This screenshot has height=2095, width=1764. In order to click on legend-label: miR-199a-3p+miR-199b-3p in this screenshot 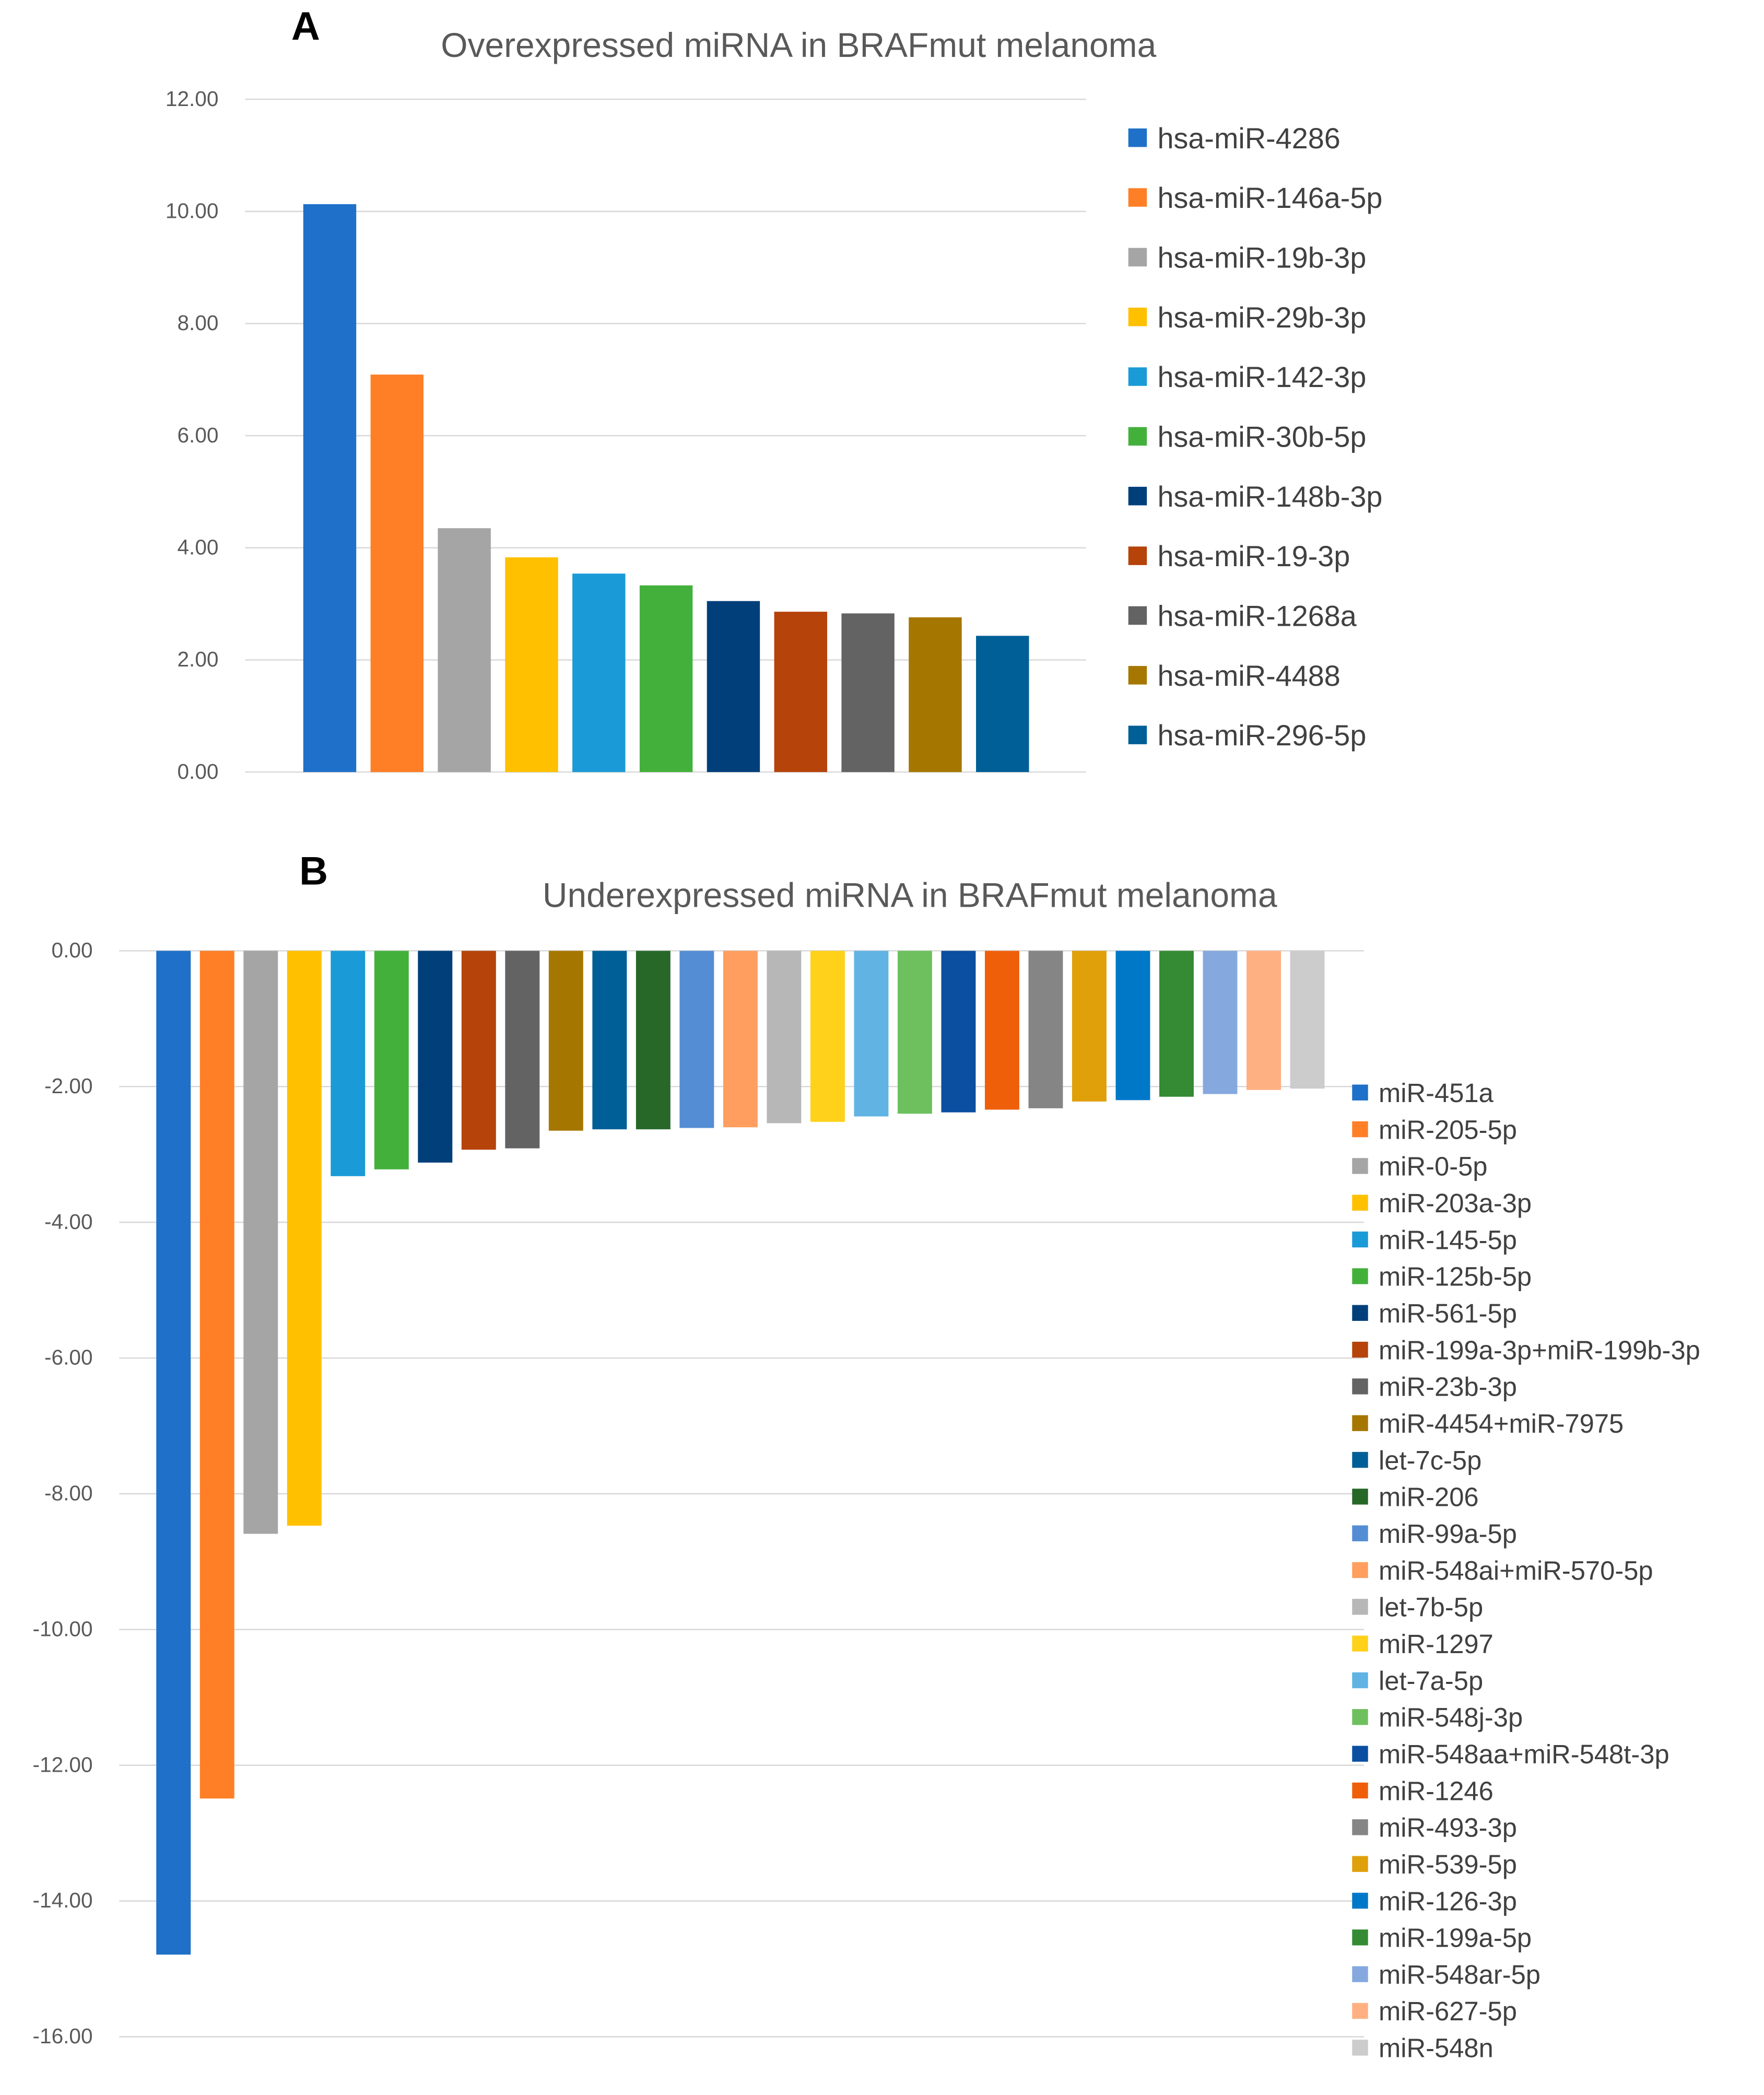, I will do `click(1539, 1350)`.